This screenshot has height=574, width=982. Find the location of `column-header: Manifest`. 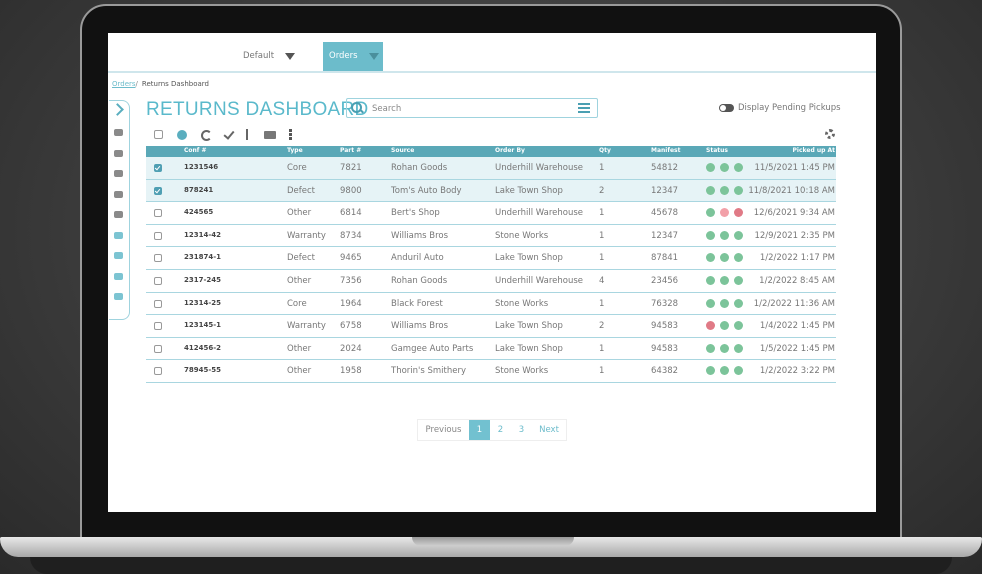

column-header: Manifest is located at coordinates (666, 150).